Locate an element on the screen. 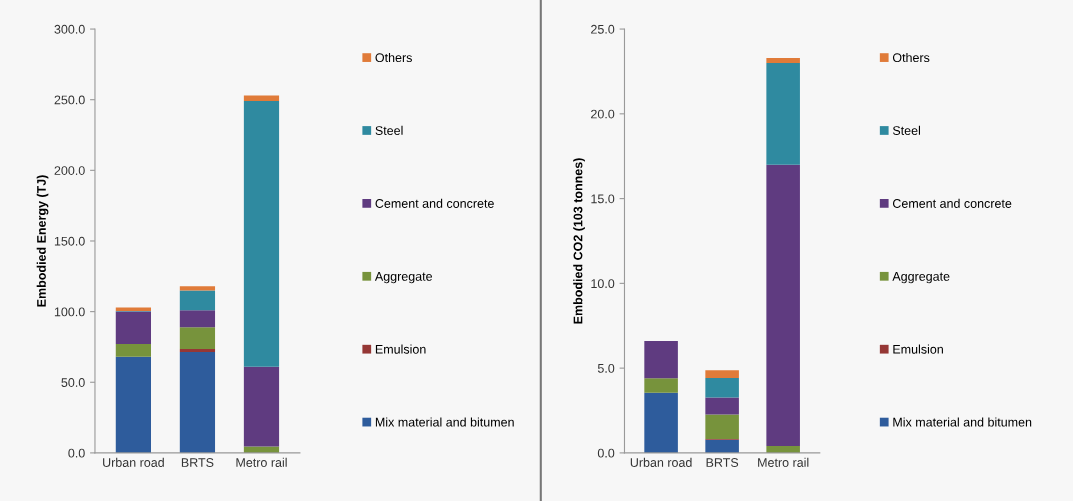  y-tick-label: 300.0 is located at coordinates (69, 29).